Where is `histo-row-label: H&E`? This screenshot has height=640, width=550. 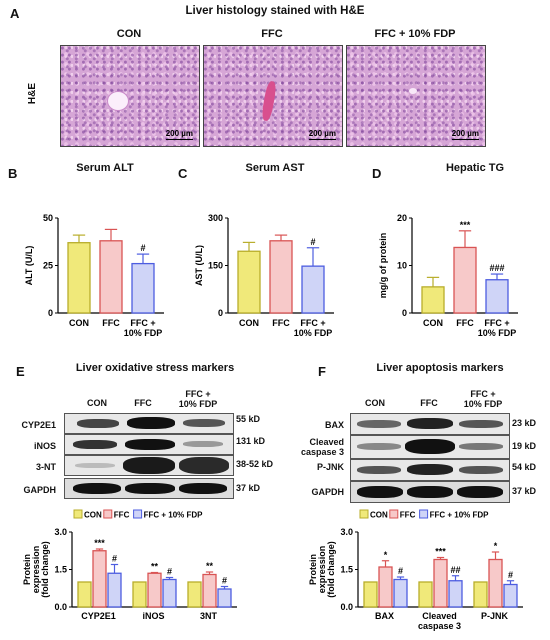 histo-row-label: H&E is located at coordinates (33, 93).